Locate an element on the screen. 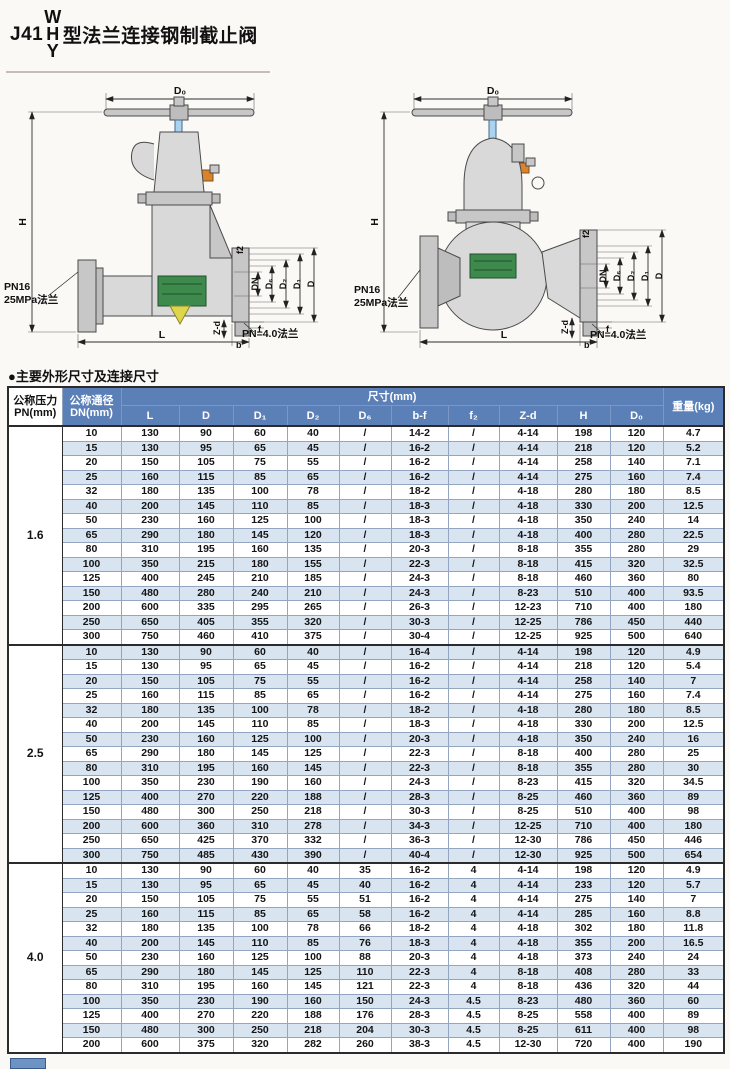 Image resolution: width=730 pixels, height=1069 pixels. table-cell: 415 is located at coordinates (583, 783).